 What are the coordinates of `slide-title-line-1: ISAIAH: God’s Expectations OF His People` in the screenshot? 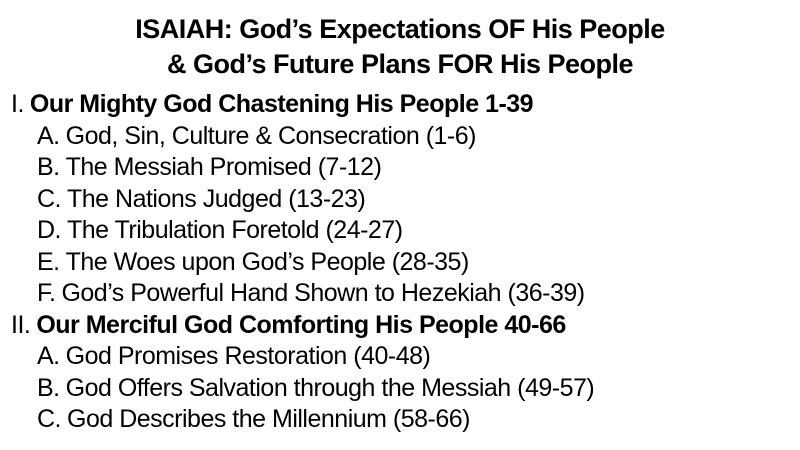 It's located at (400, 29).